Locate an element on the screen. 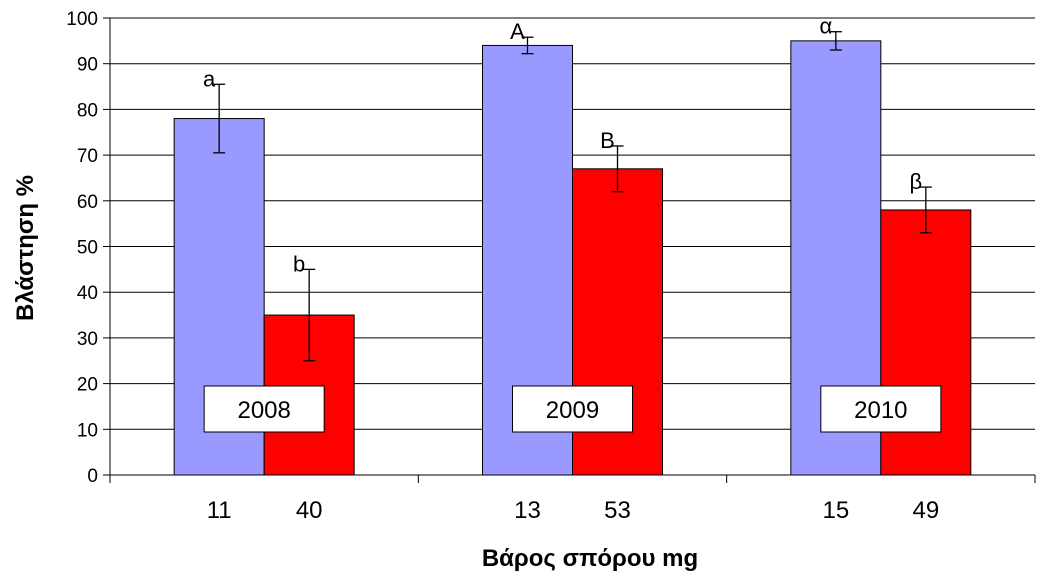 This screenshot has width=1043, height=579. significance-letter: b is located at coordinates (299, 263).